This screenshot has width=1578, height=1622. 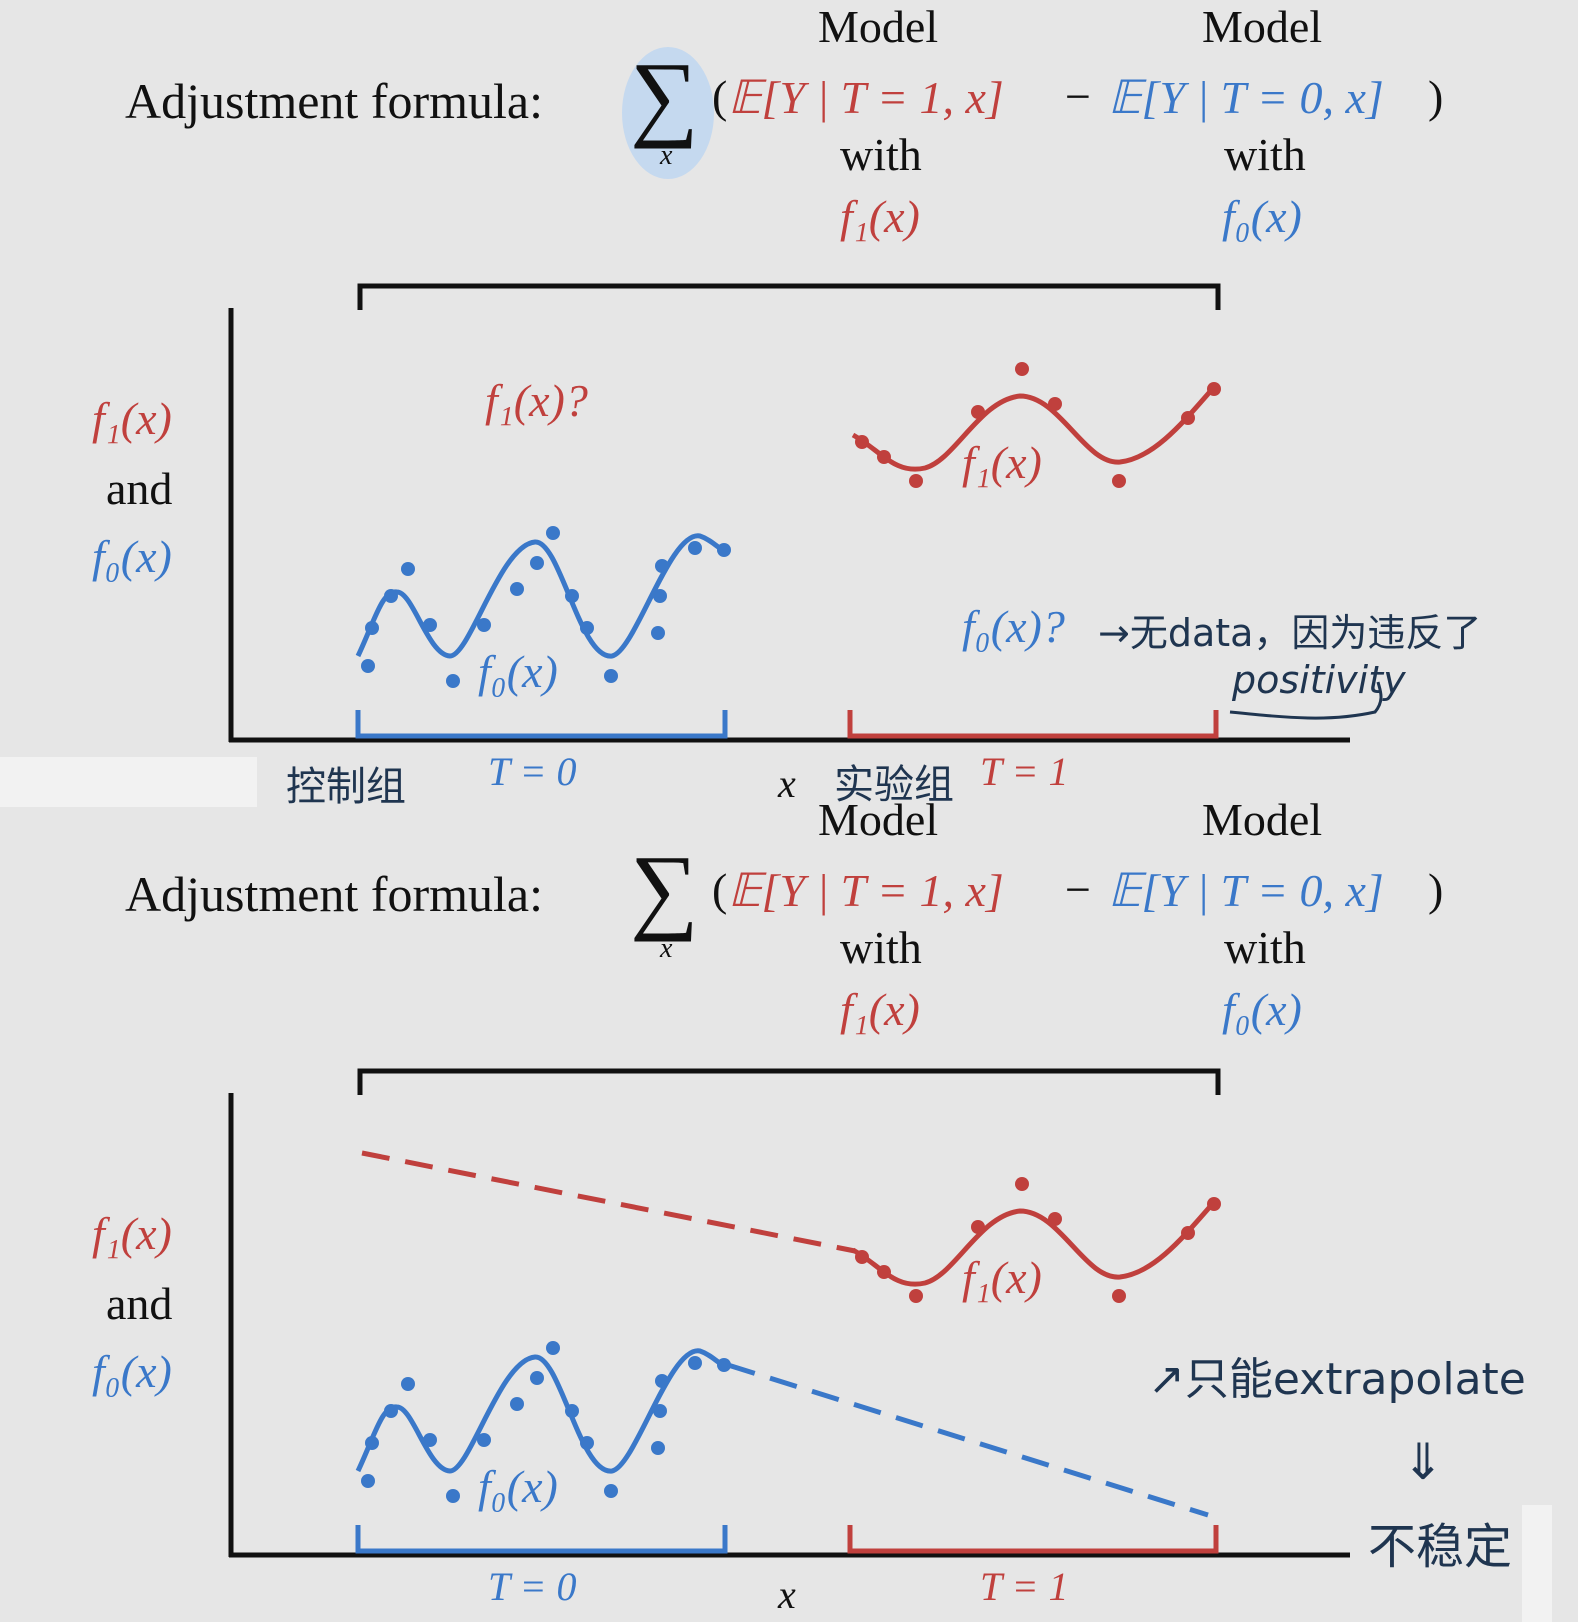 What do you see at coordinates (1319, 680) in the screenshot?
I see `positivity-note: positivity` at bounding box center [1319, 680].